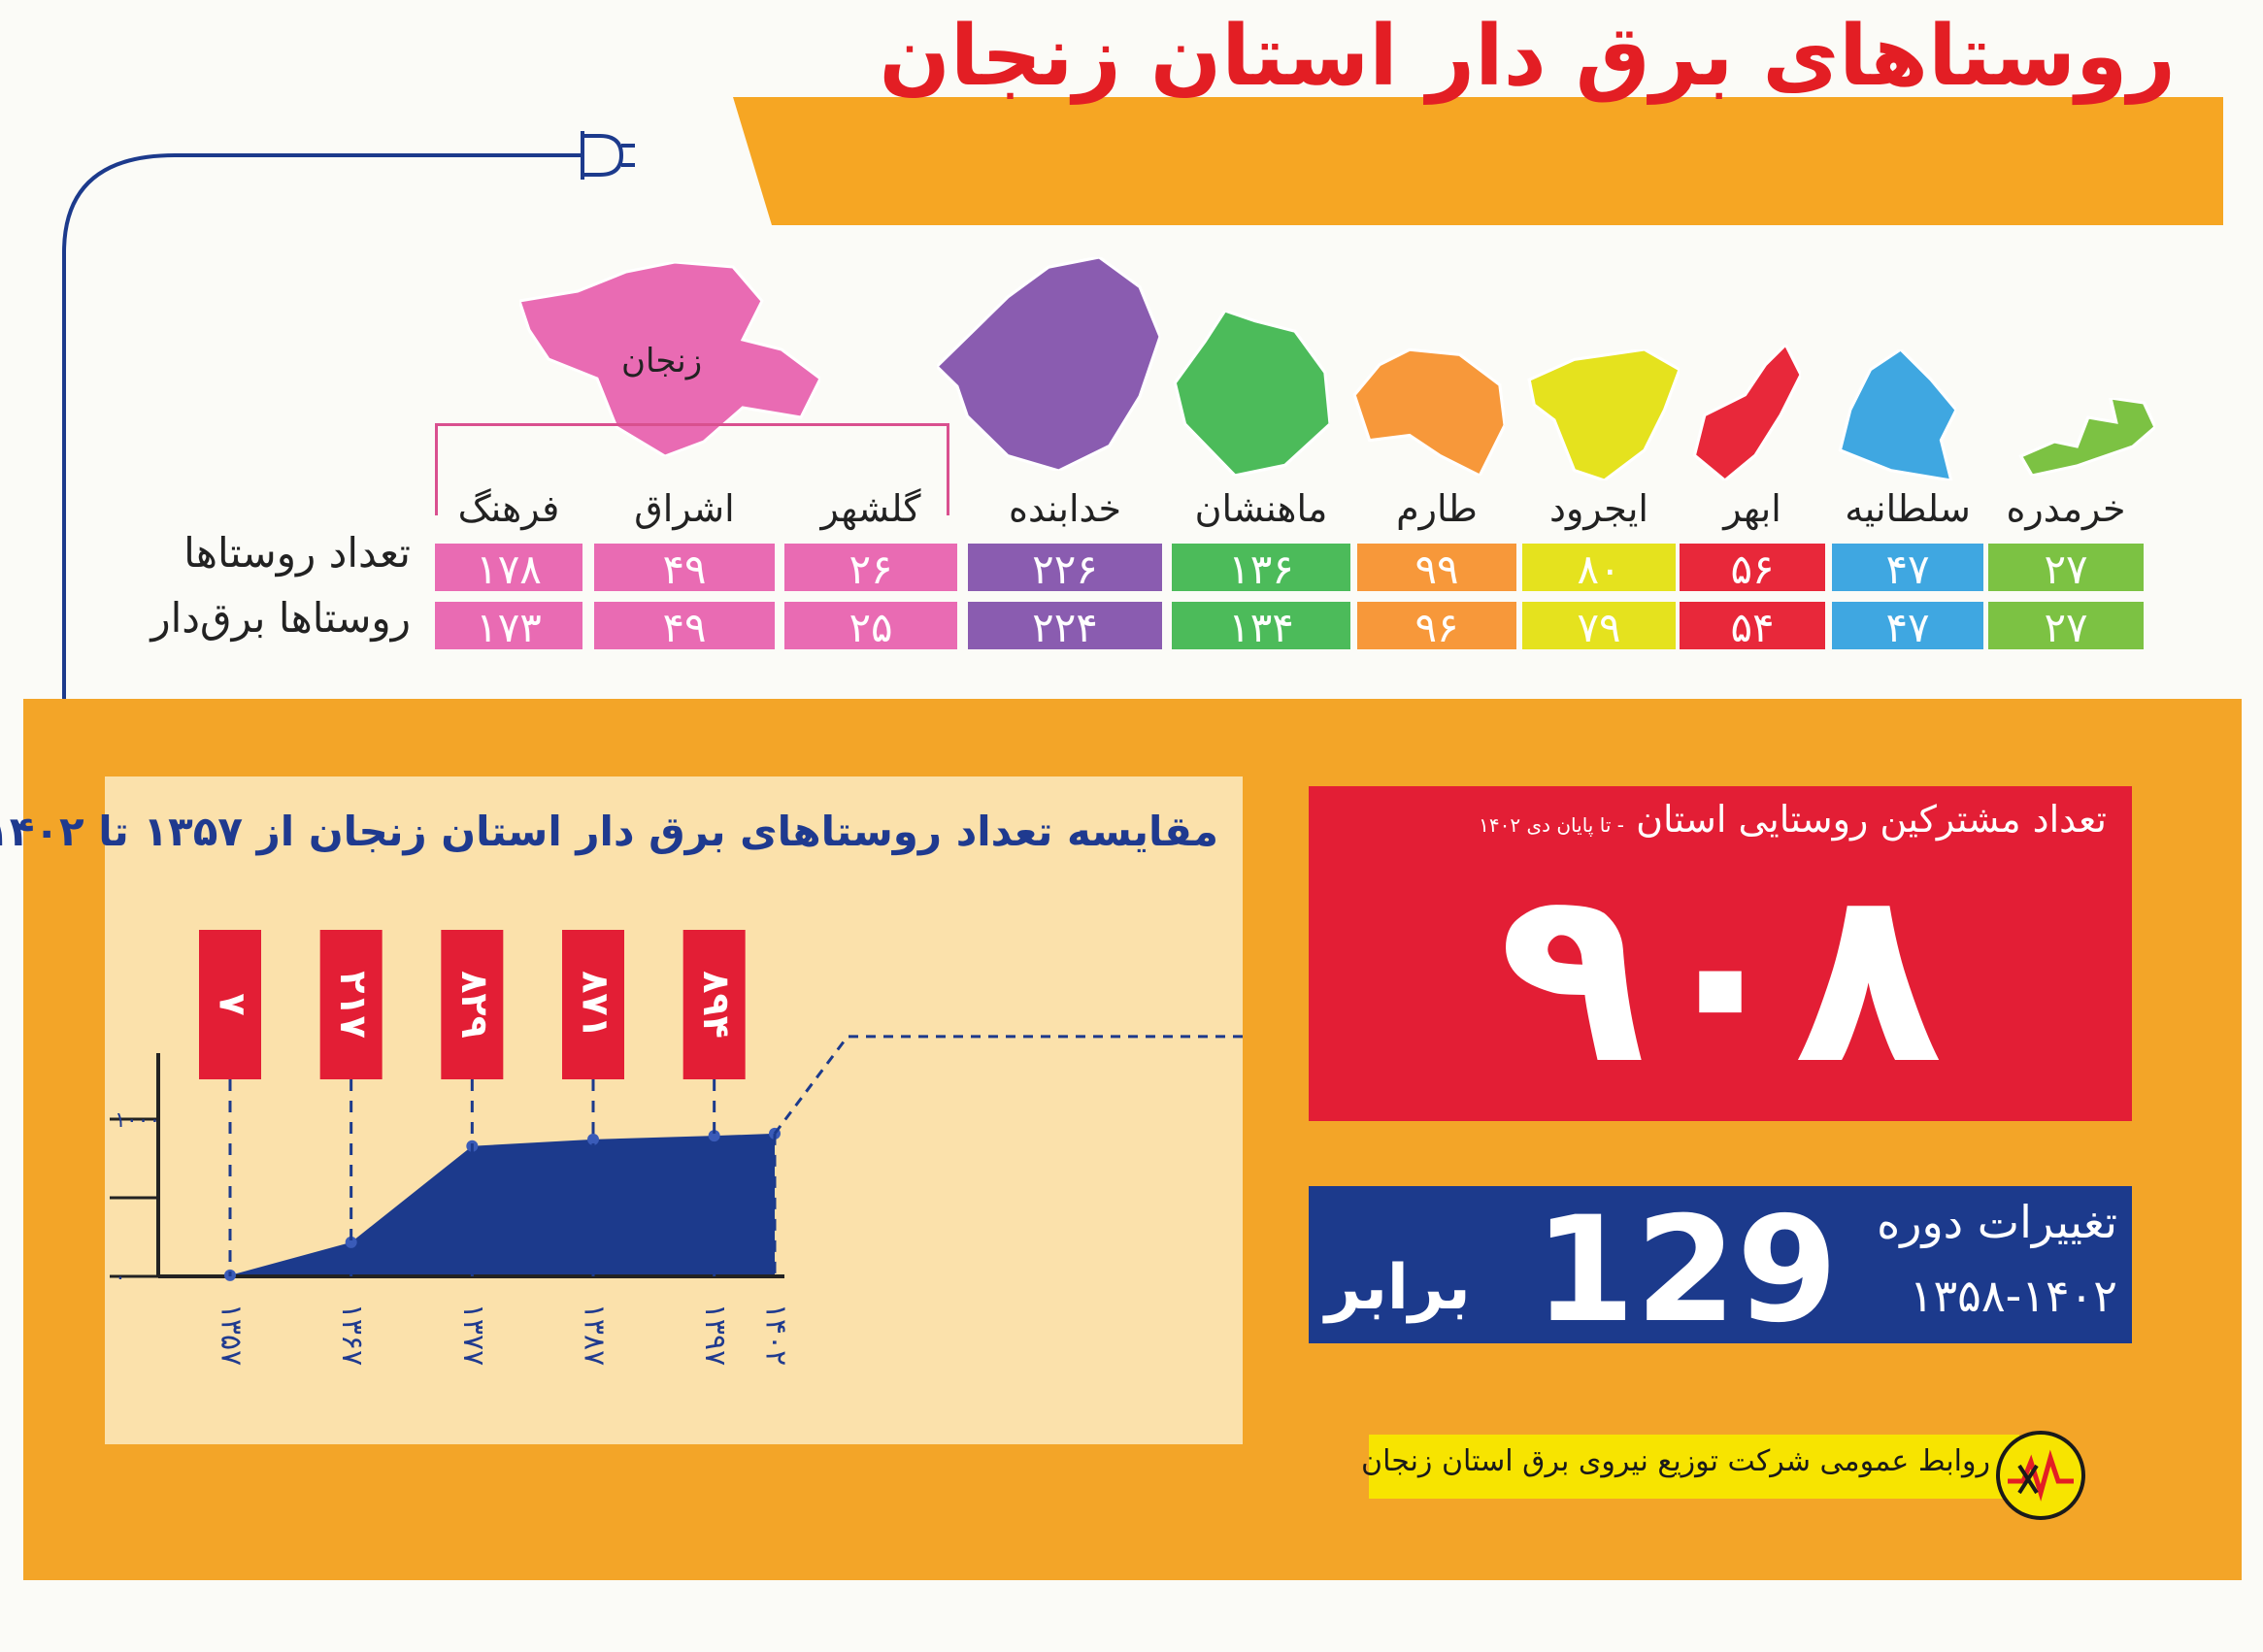  I want to click on table-cell-electrified: ۲۷, so click(2066, 626).